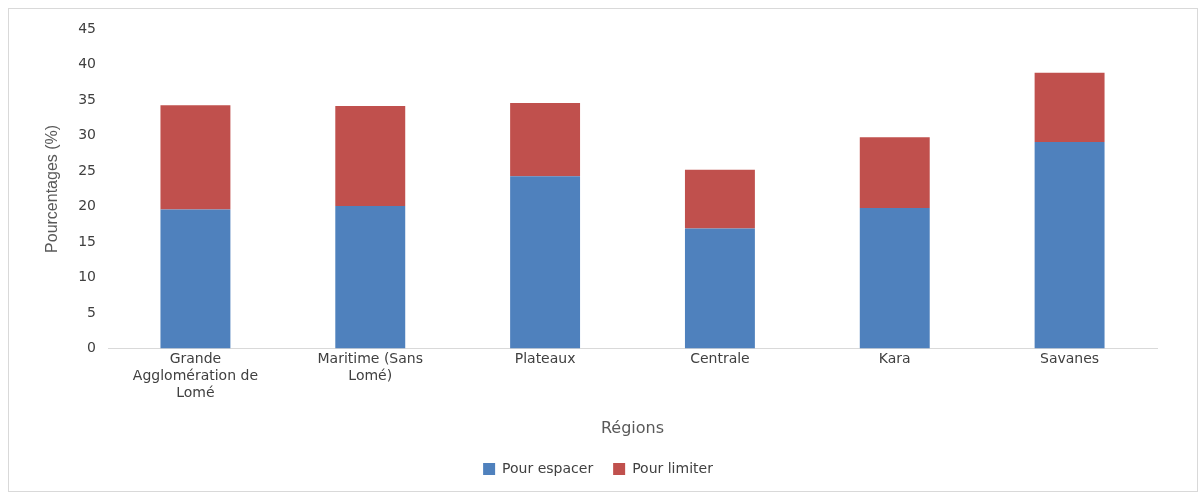  Describe the element at coordinates (1070, 358) in the screenshot. I see `x-tick-label: Savanes` at that location.